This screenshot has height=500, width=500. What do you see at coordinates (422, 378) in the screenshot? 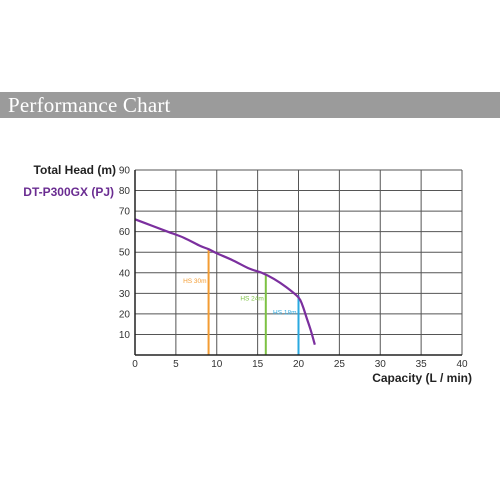
I see `x-axis-title: Capacity (L / min)` at bounding box center [422, 378].